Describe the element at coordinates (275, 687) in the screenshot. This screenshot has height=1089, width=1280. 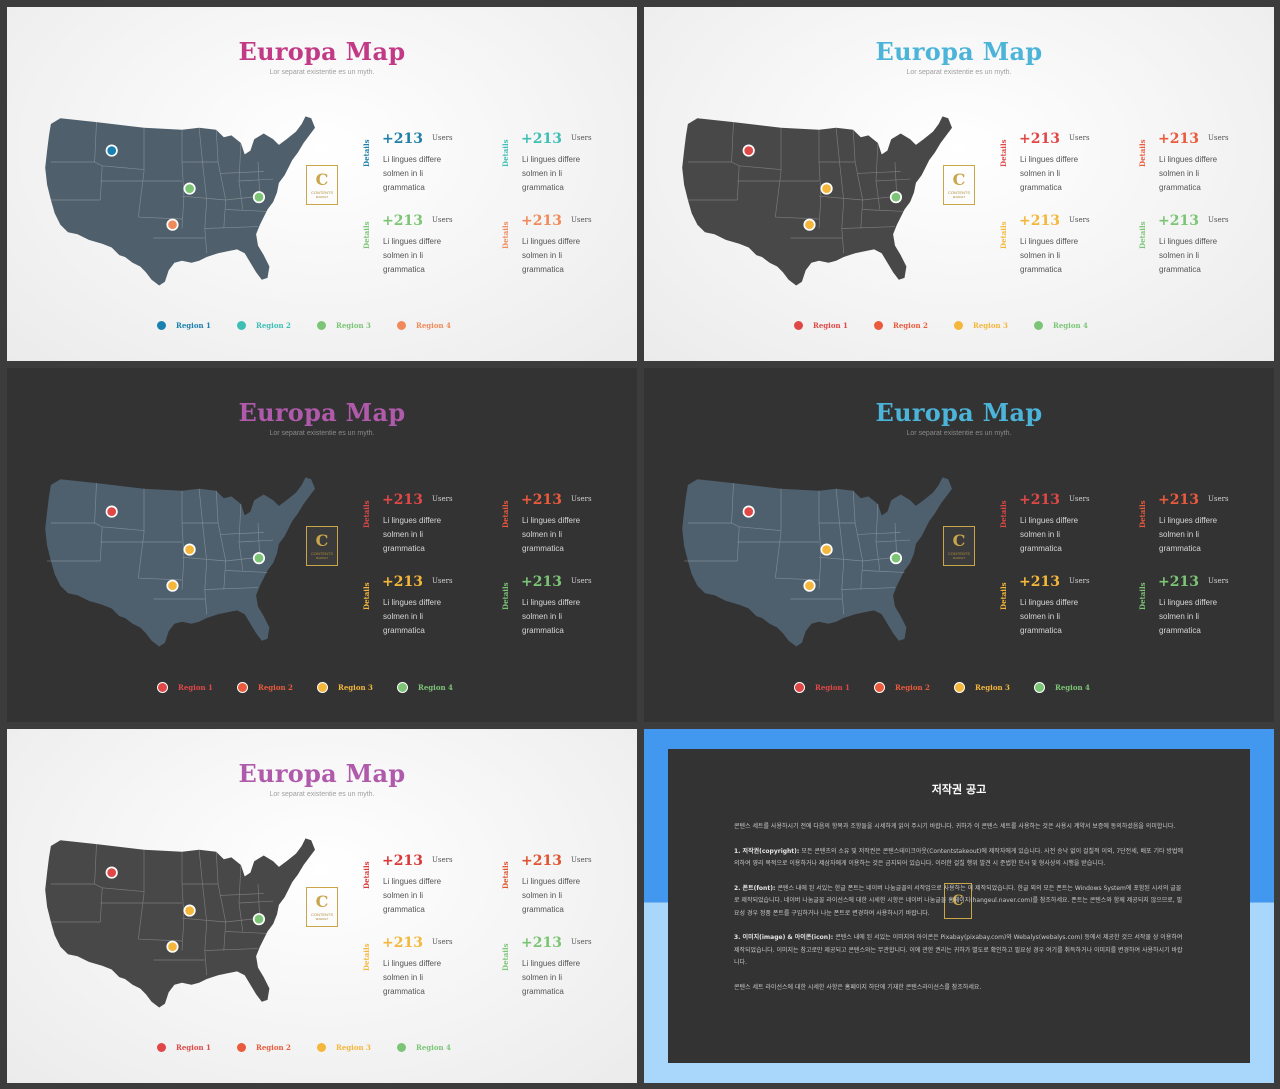
I see `legend-label: Region 2` at that location.